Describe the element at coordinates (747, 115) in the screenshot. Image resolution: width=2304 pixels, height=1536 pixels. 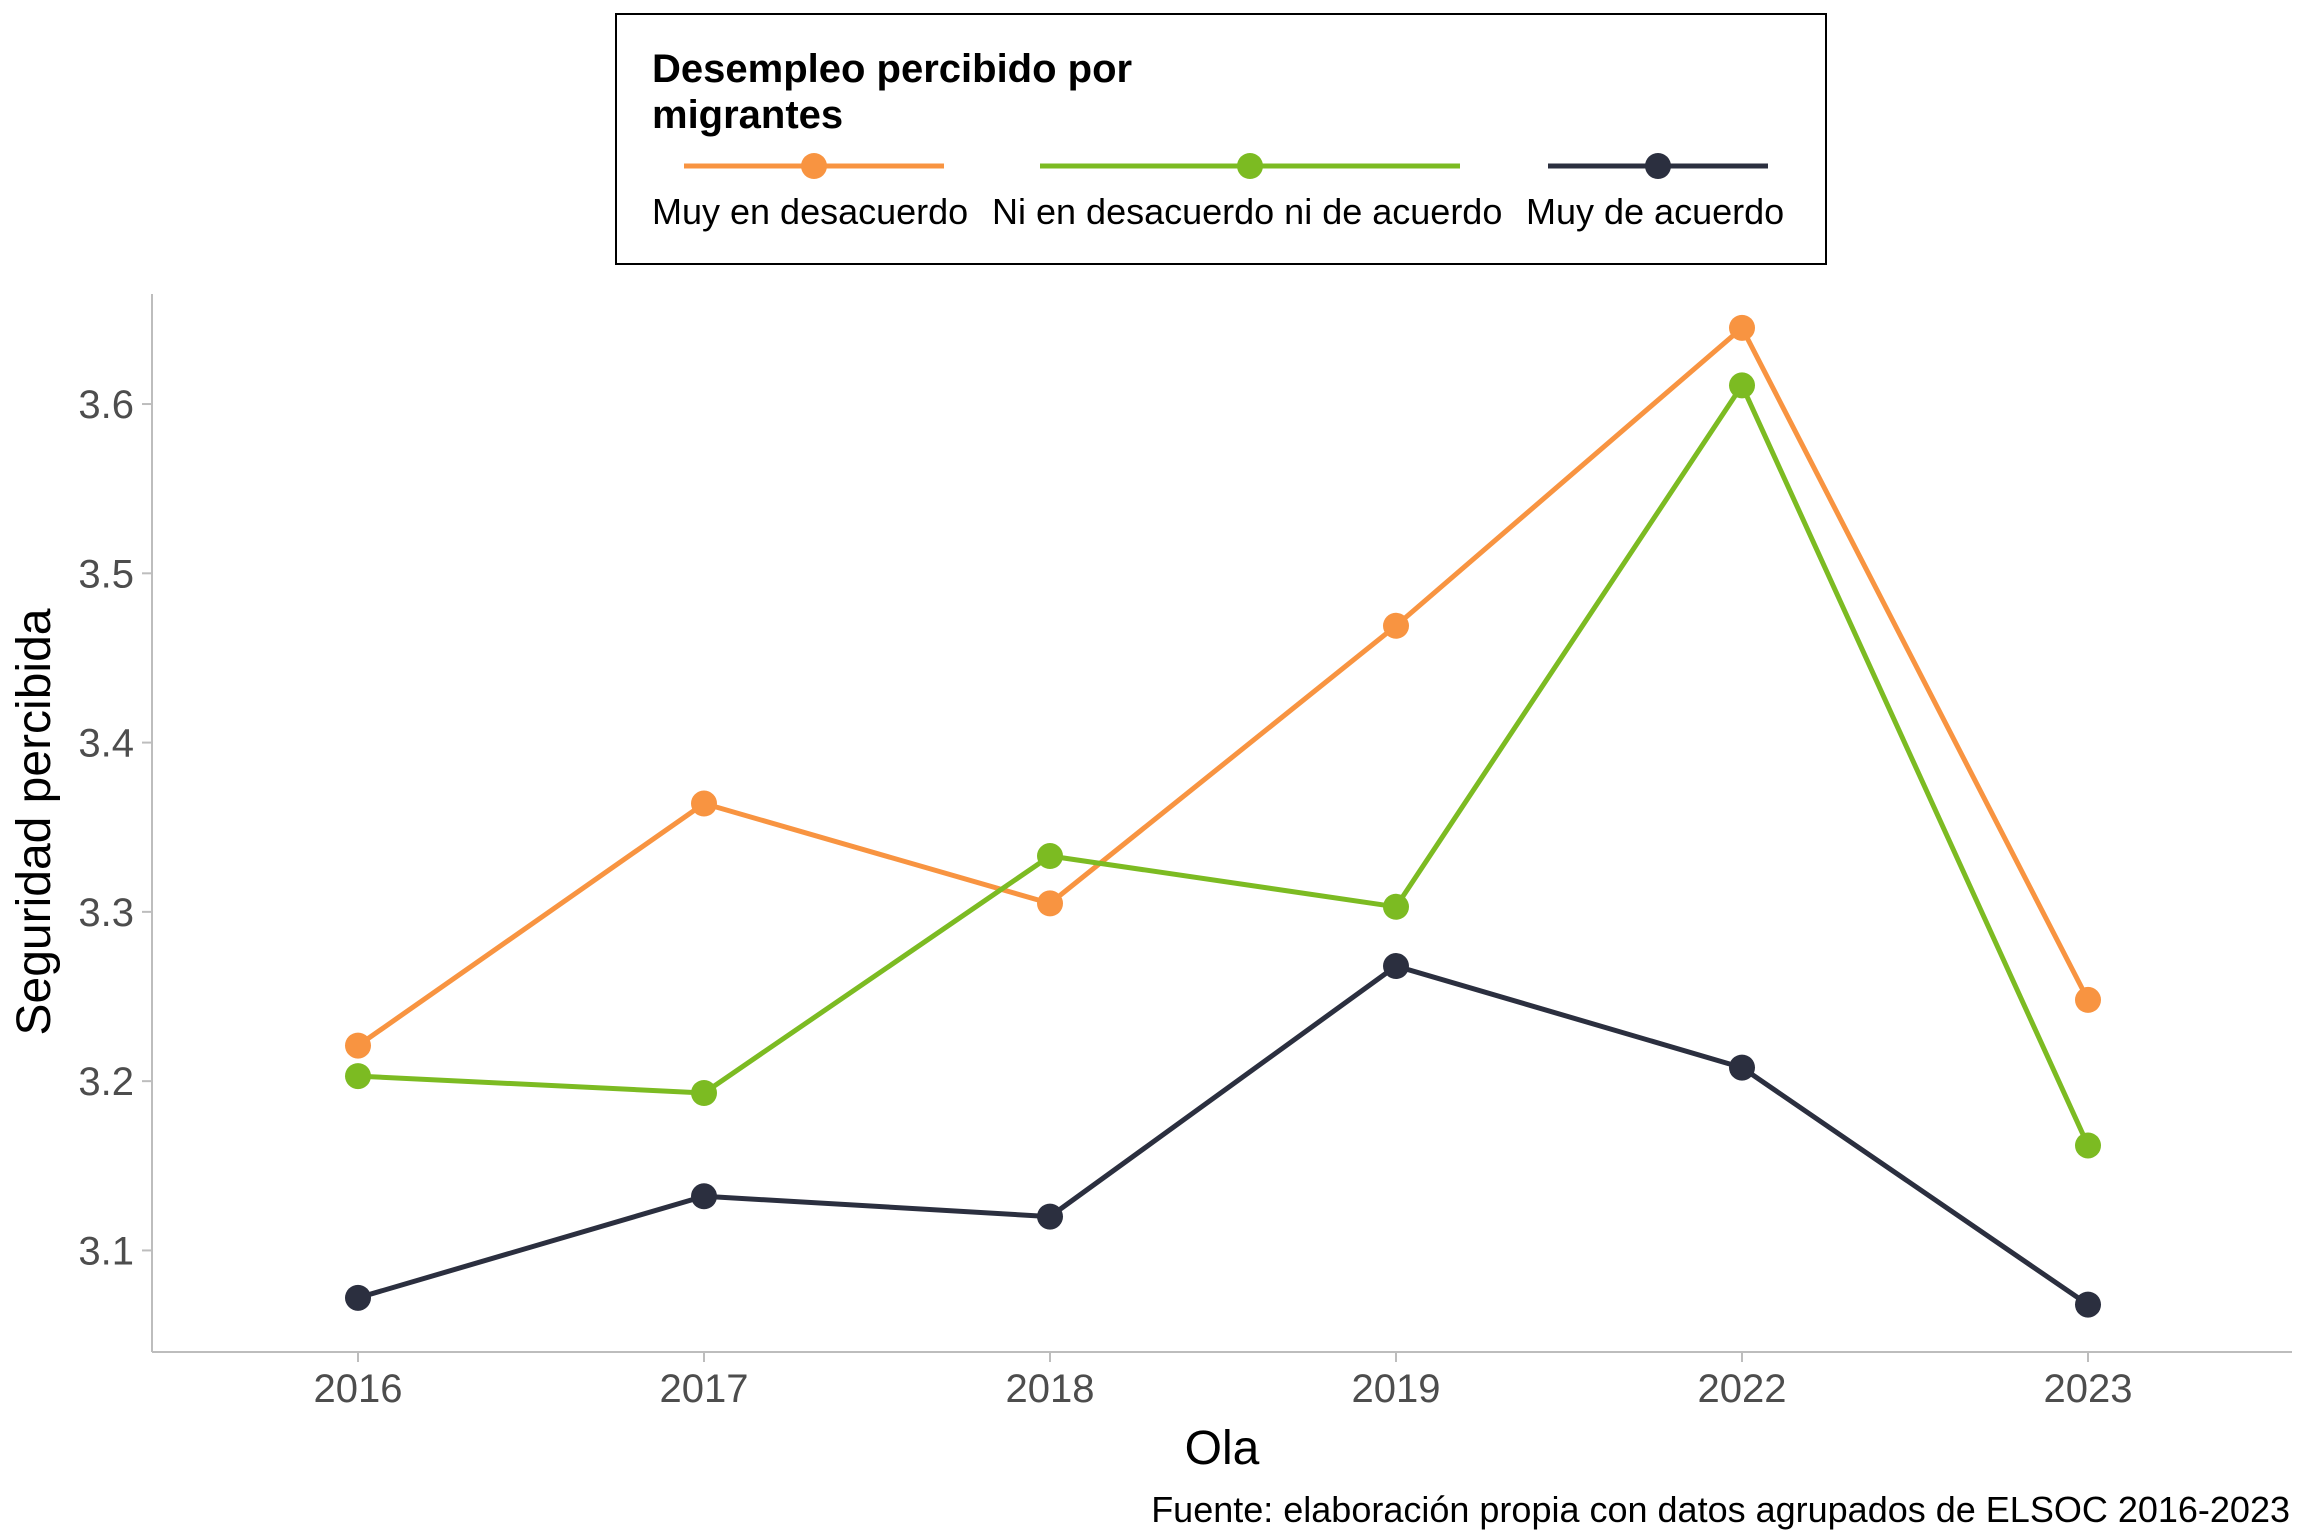
I see `legend-title-line2: migrantes` at that location.